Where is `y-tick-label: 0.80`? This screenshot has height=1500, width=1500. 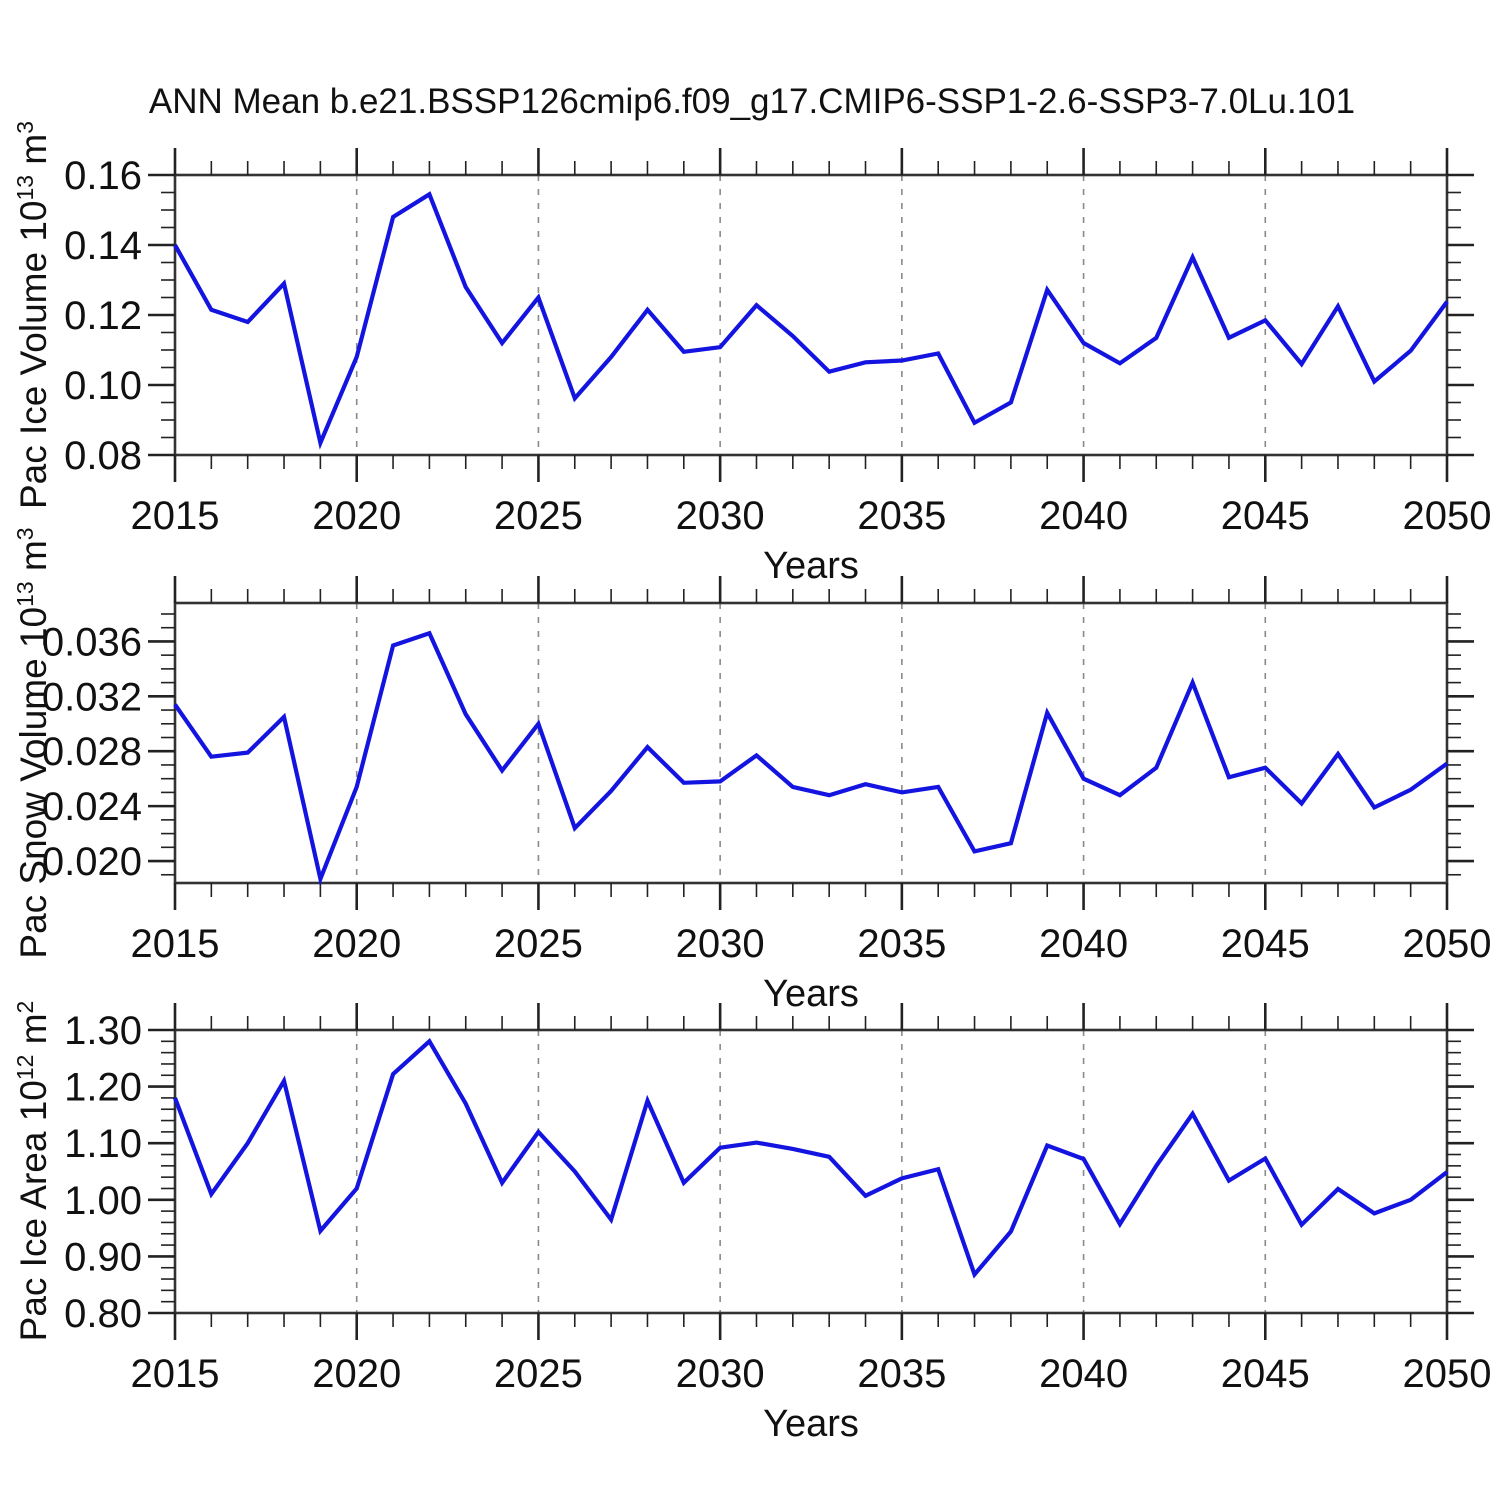
y-tick-label: 0.80 is located at coordinates (103, 1314).